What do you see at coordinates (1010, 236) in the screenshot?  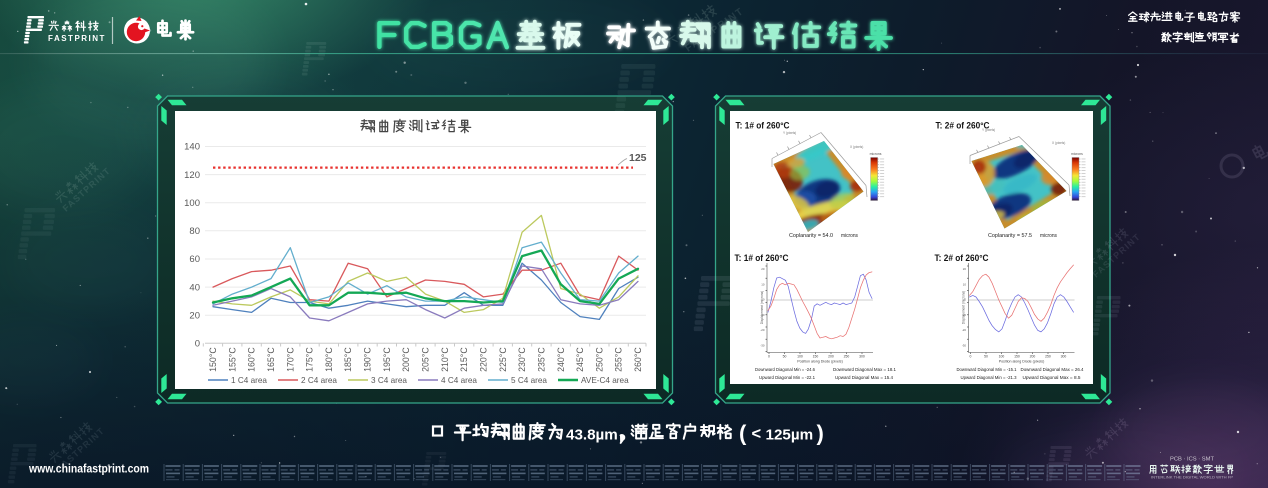 I see `svg-text: Coplanarity = 57.5` at bounding box center [1010, 236].